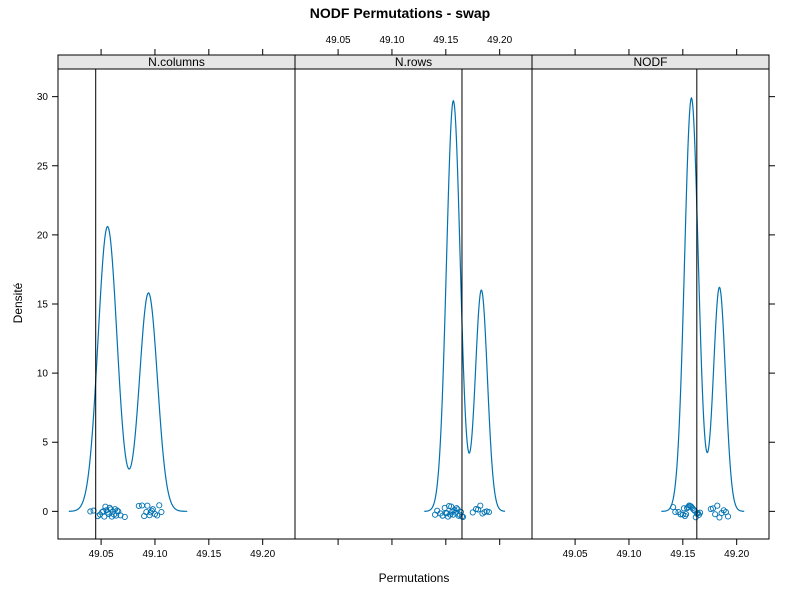 The image size is (800, 600). I want to click on y-axis-label: Densité, so click(18, 302).